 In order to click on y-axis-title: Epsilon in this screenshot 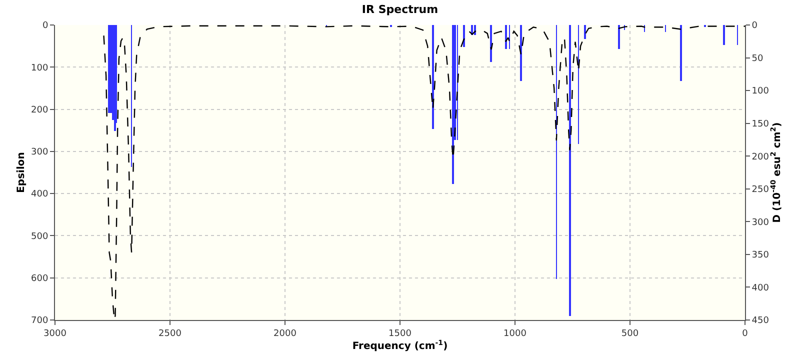, I will do `click(22, 172)`.